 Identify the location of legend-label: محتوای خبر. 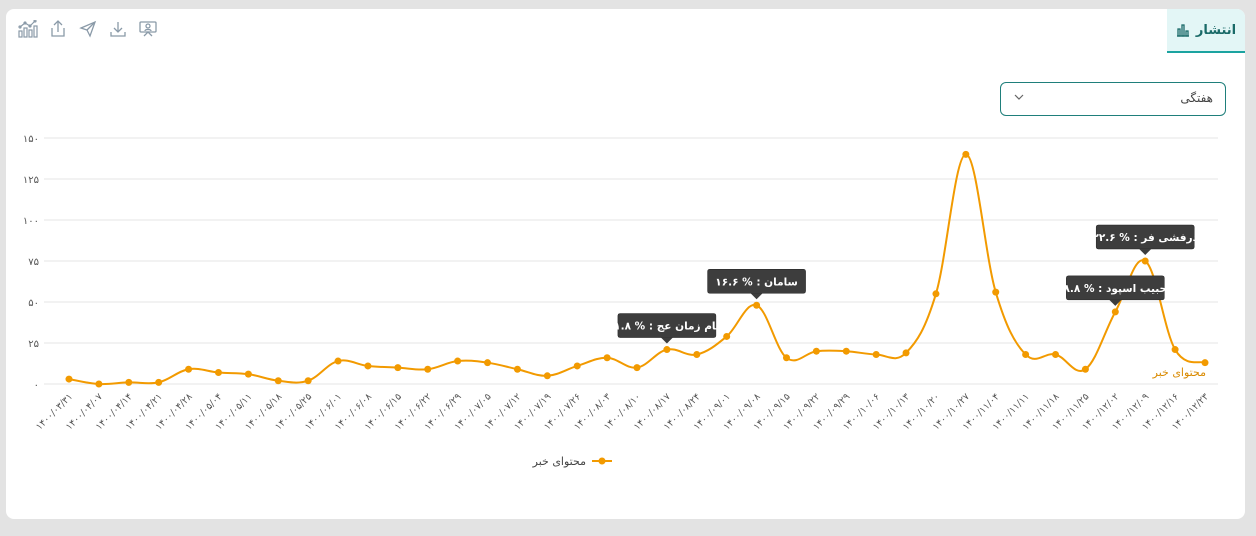
(559, 461).